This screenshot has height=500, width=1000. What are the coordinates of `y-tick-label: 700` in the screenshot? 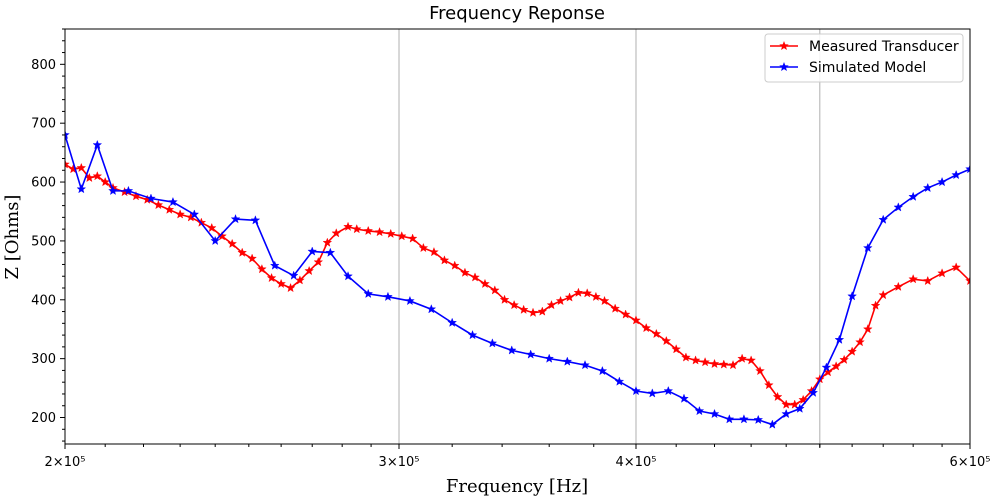 It's located at (43, 124).